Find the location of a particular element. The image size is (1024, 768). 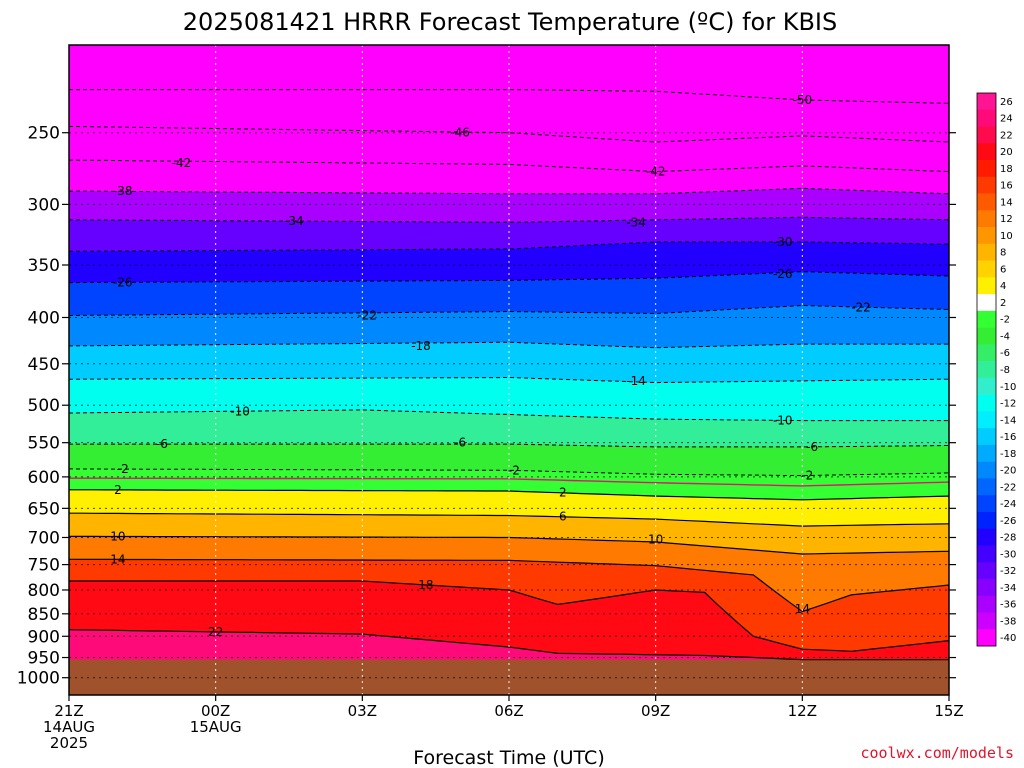

colorbar-label: 24 is located at coordinates (1006, 119).